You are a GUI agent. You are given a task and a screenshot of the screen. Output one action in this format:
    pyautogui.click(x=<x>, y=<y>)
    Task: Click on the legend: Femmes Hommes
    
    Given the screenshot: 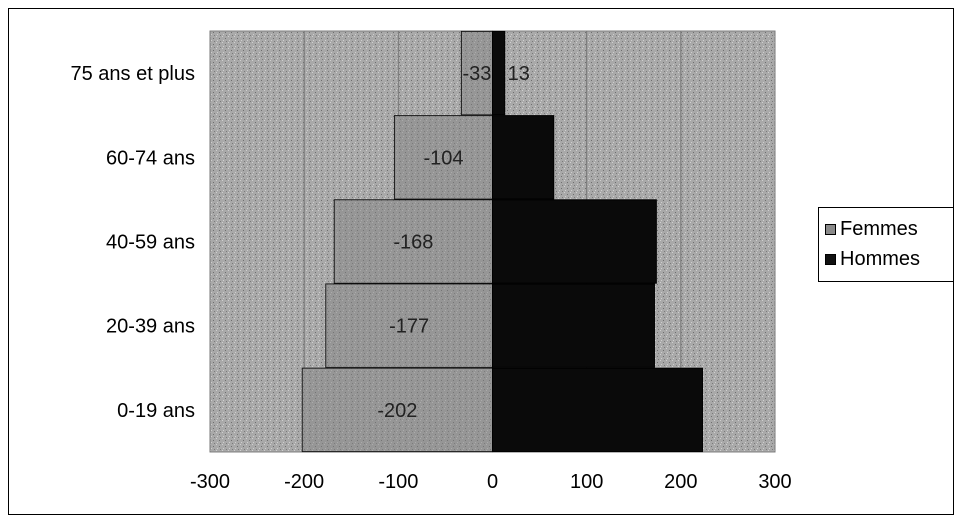 What is the action you would take?
    pyautogui.click(x=886, y=244)
    